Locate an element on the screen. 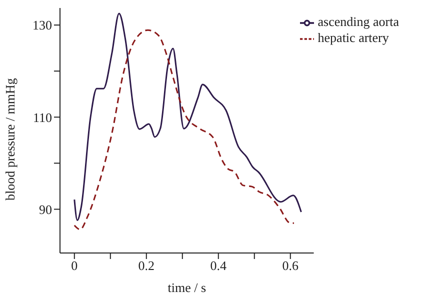 Image resolution: width=429 pixels, height=294 pixels. x-tick-label: 0.4 is located at coordinates (219, 266).